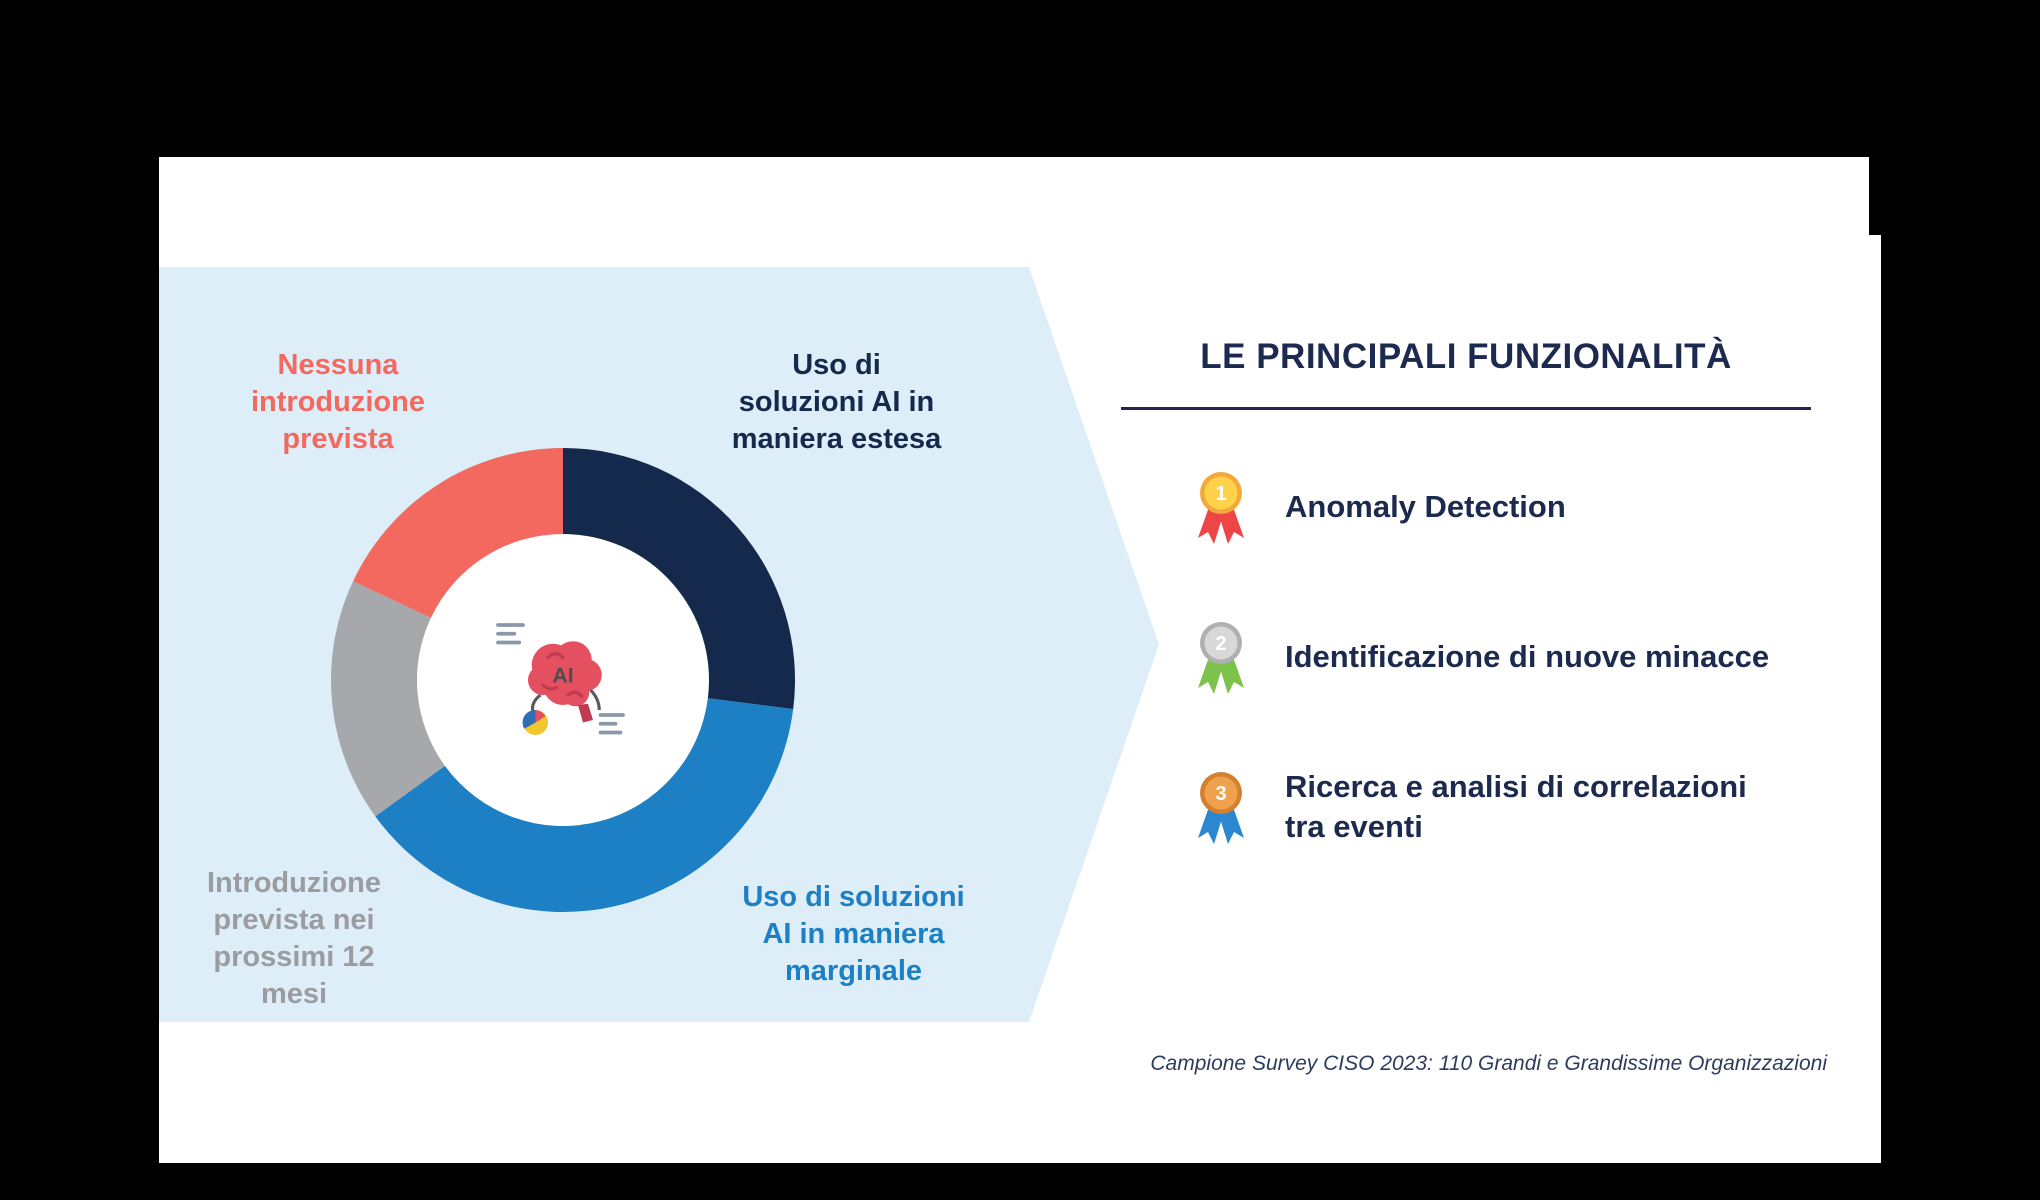  Describe the element at coordinates (836, 402) in the screenshot. I see `label-uso-estesa: Uso di soluzioni AI in maniera estesa` at that location.